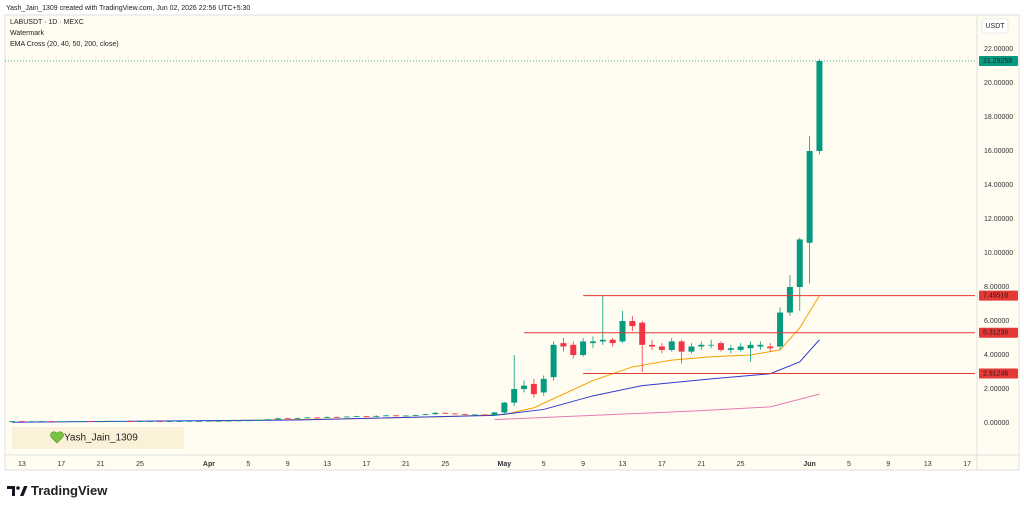 This screenshot has height=508, width=1024. What do you see at coordinates (47, 22) in the screenshot?
I see `symbol-title: LABUSDT · 1D · MEXC` at bounding box center [47, 22].